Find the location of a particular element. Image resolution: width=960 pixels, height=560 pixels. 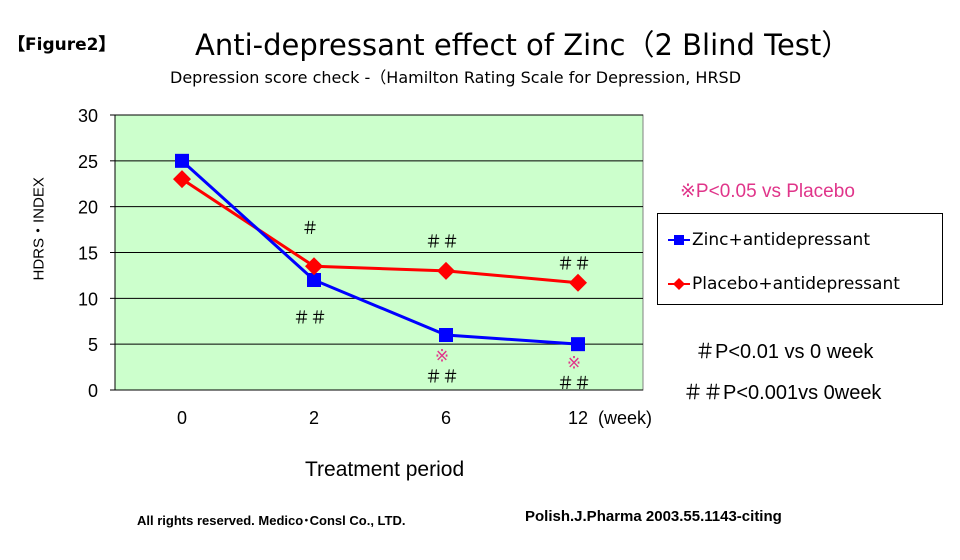

series-line-placebo is located at coordinates (380, 231).